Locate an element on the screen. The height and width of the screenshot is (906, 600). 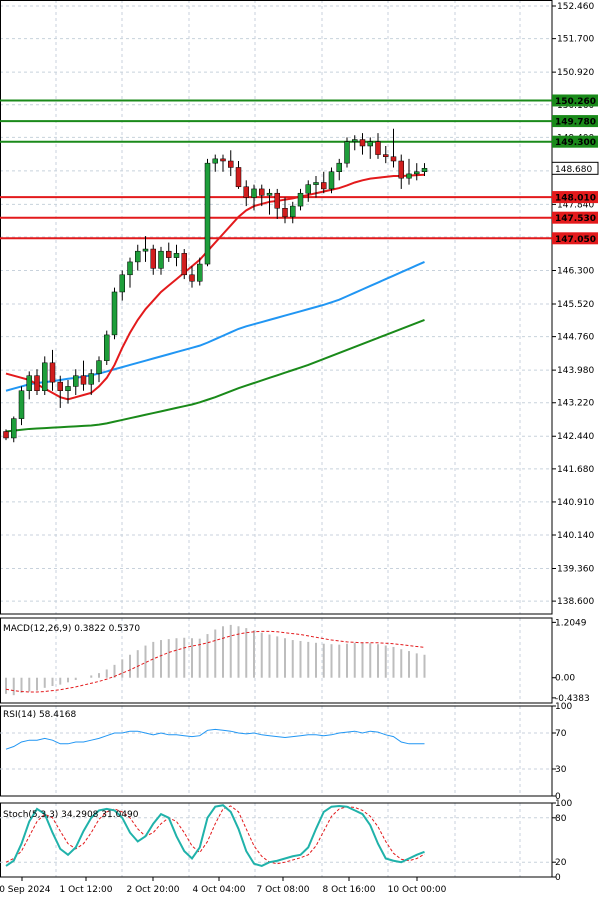
ma-slow-line is located at coordinates (215, 375).